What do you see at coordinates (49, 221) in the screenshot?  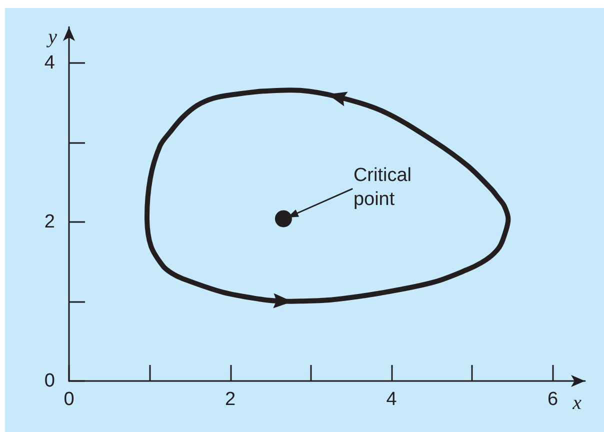 I see `y-tick-label: 2` at bounding box center [49, 221].